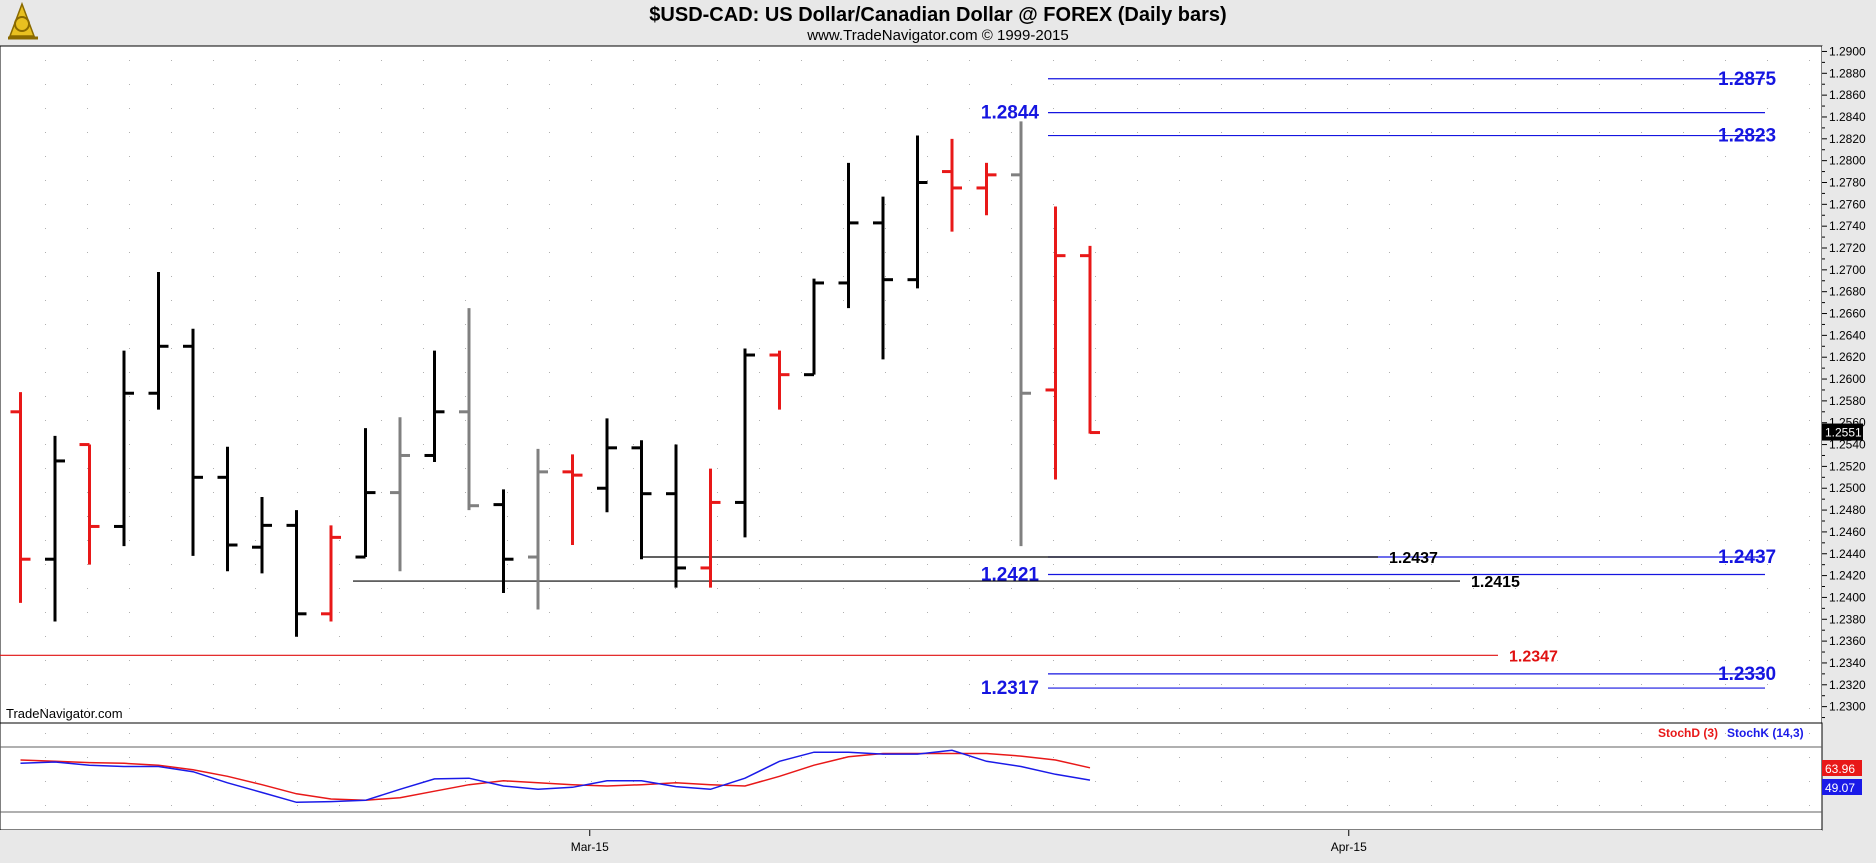 The width and height of the screenshot is (1876, 868). What do you see at coordinates (1847, 576) in the screenshot?
I see `y-tick-label: 1.2420` at bounding box center [1847, 576].